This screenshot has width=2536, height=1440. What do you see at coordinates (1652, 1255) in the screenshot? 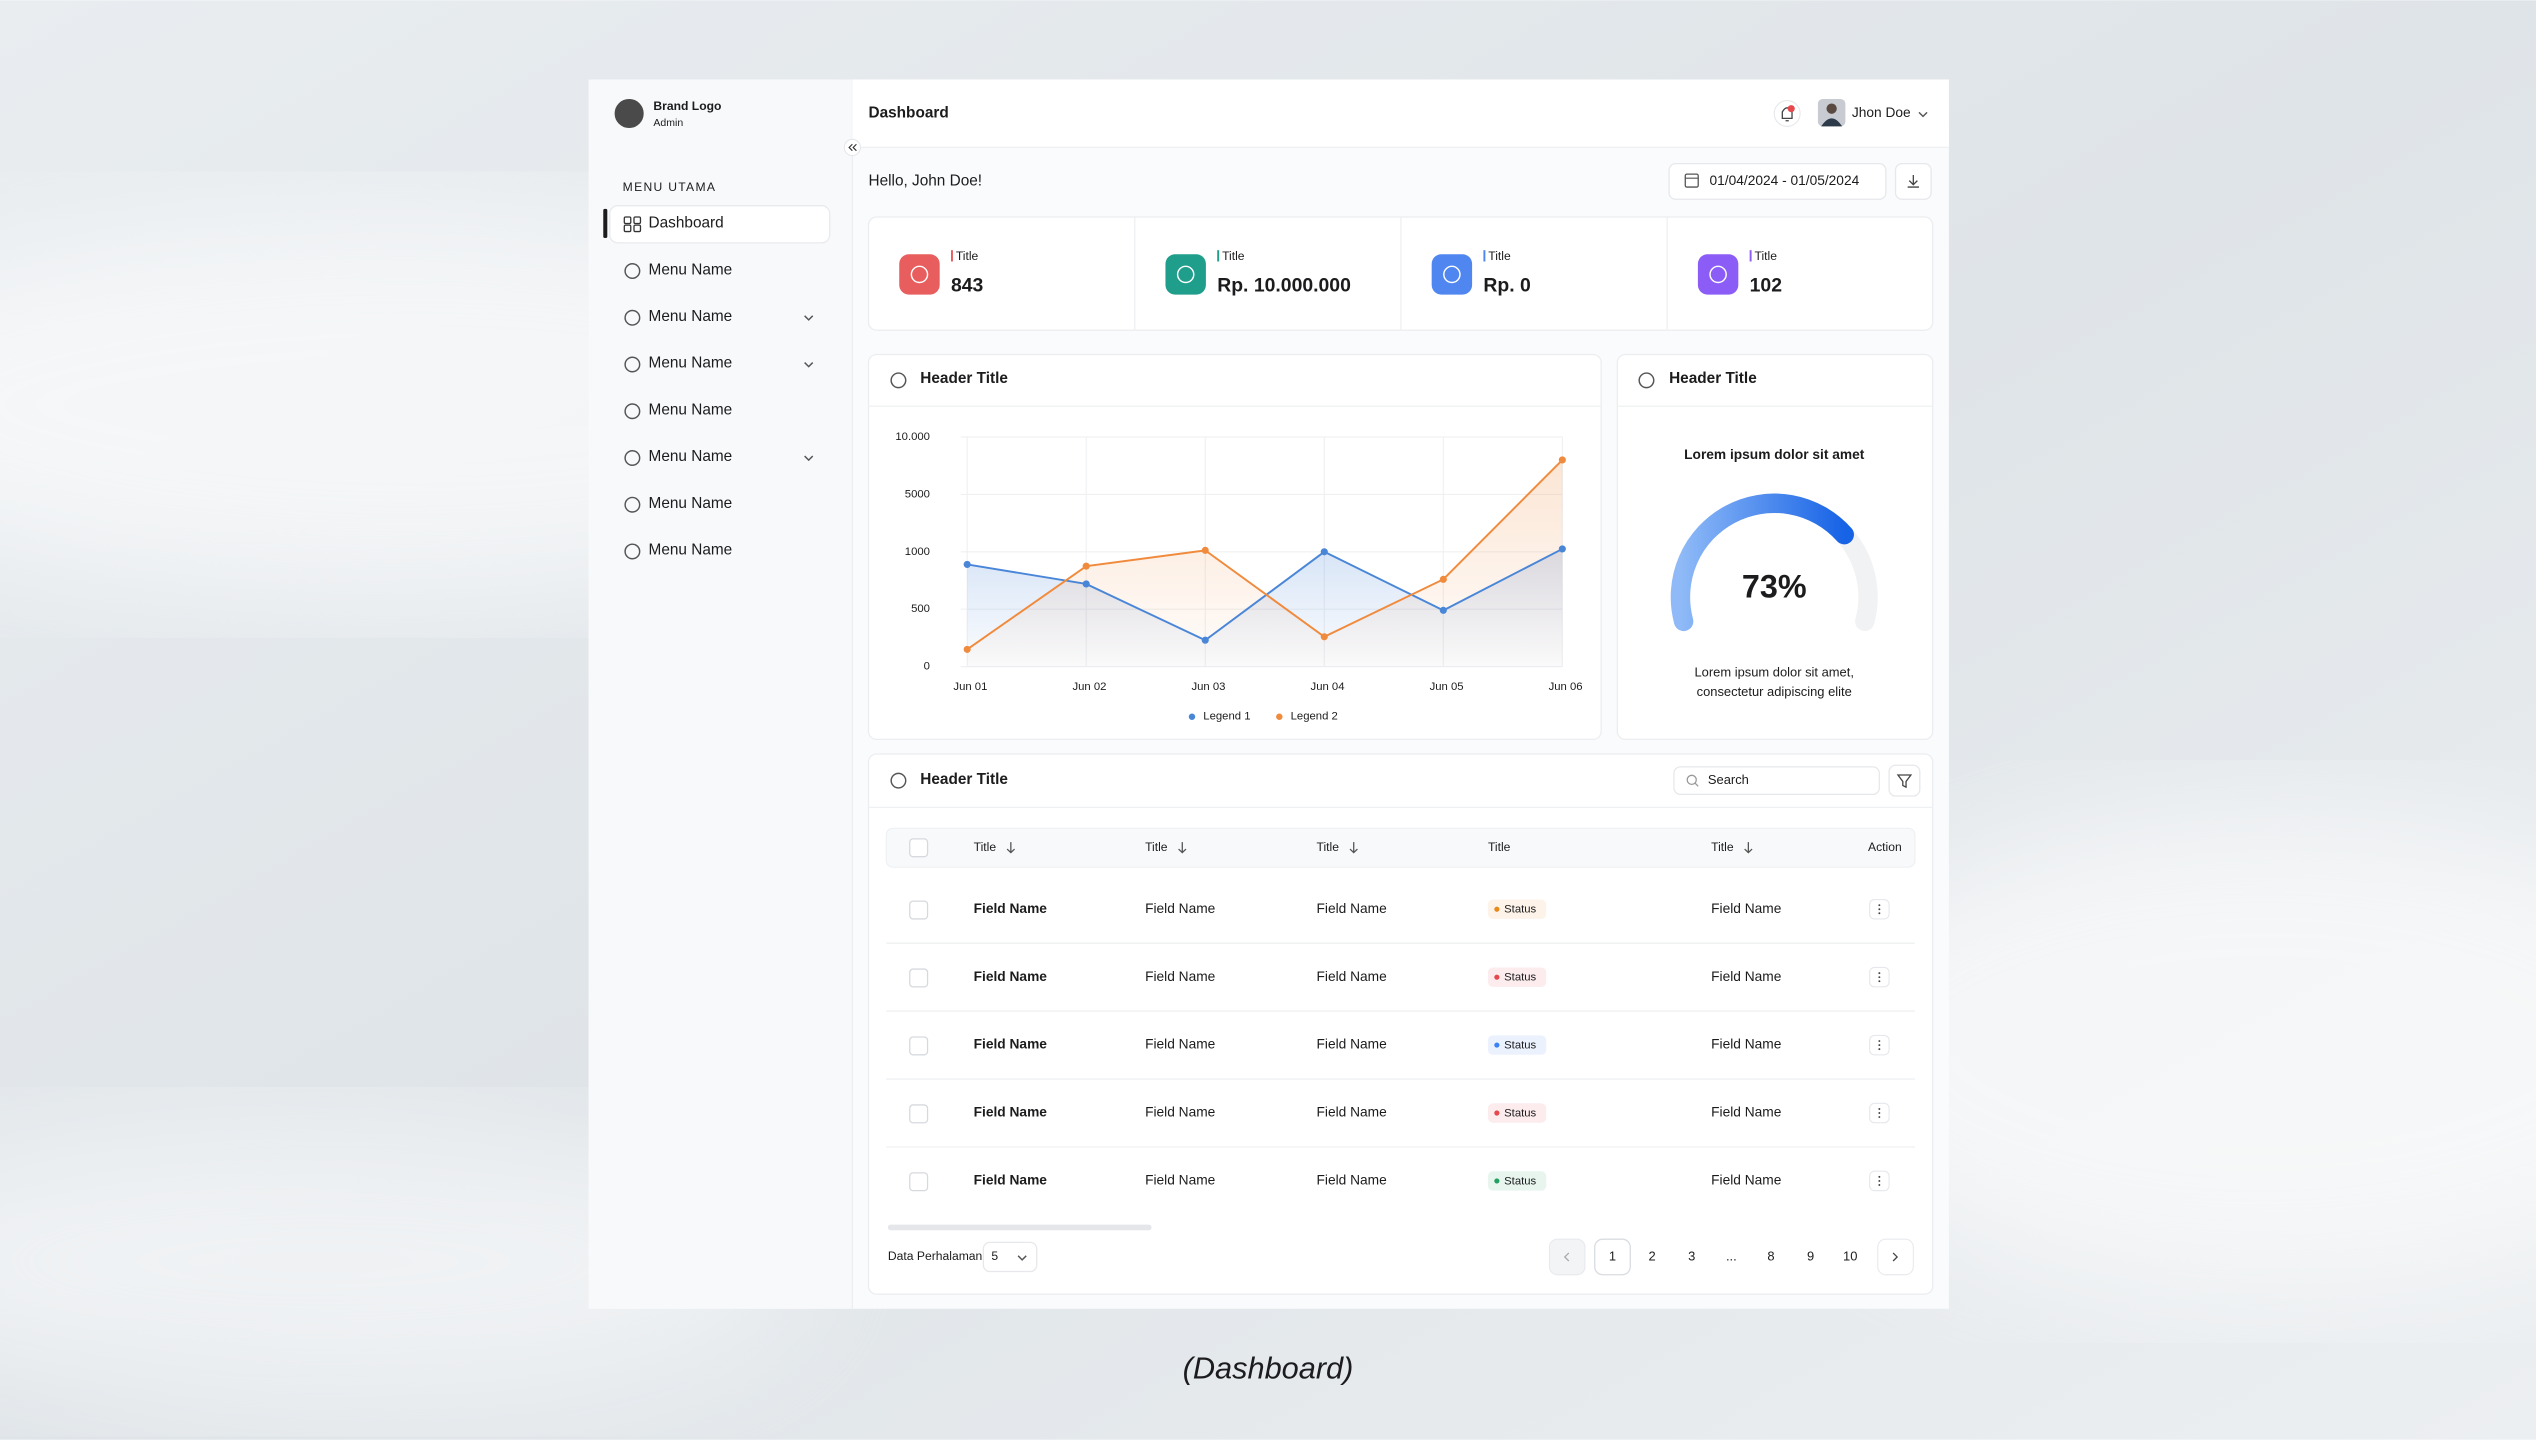
I see `page-number: 2` at bounding box center [1652, 1255].